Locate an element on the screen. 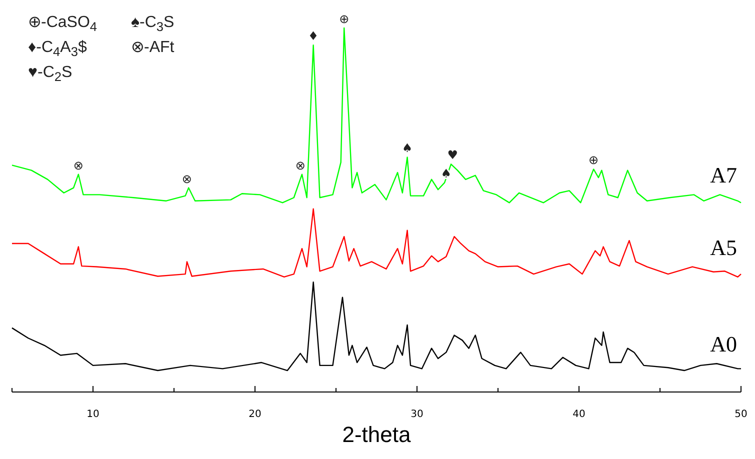  annotation: ♥-C$_{2}$S is located at coordinates (50, 74).